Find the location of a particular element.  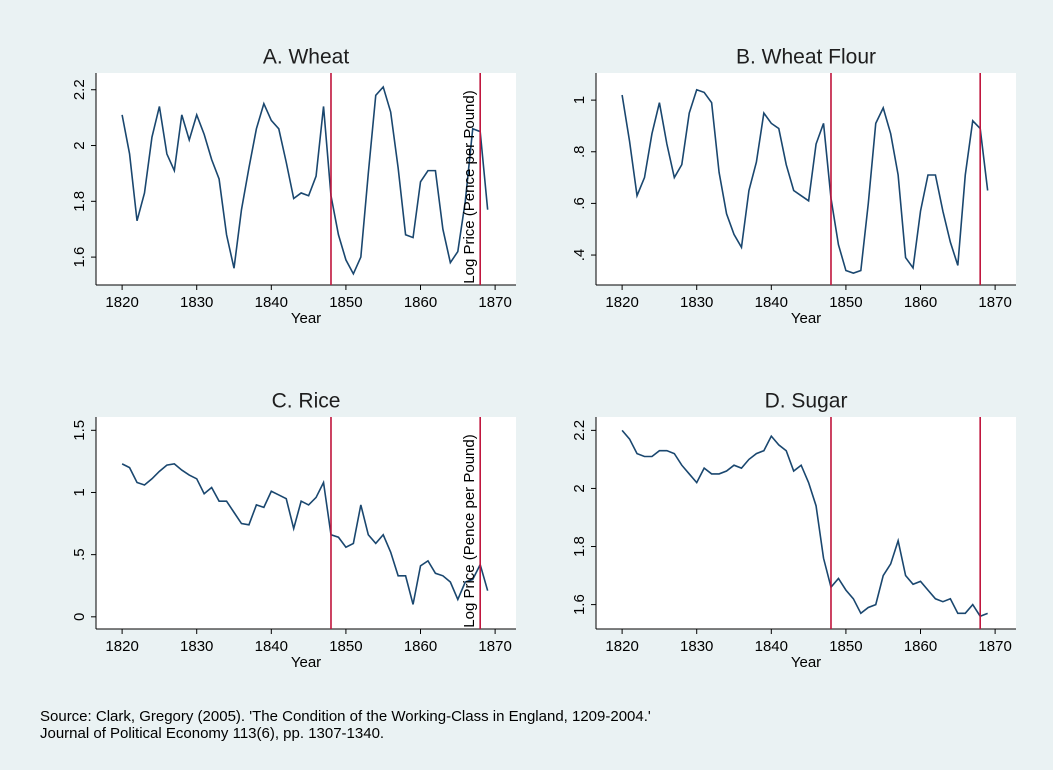

y-tick-label: .4 is located at coordinates (579, 255).